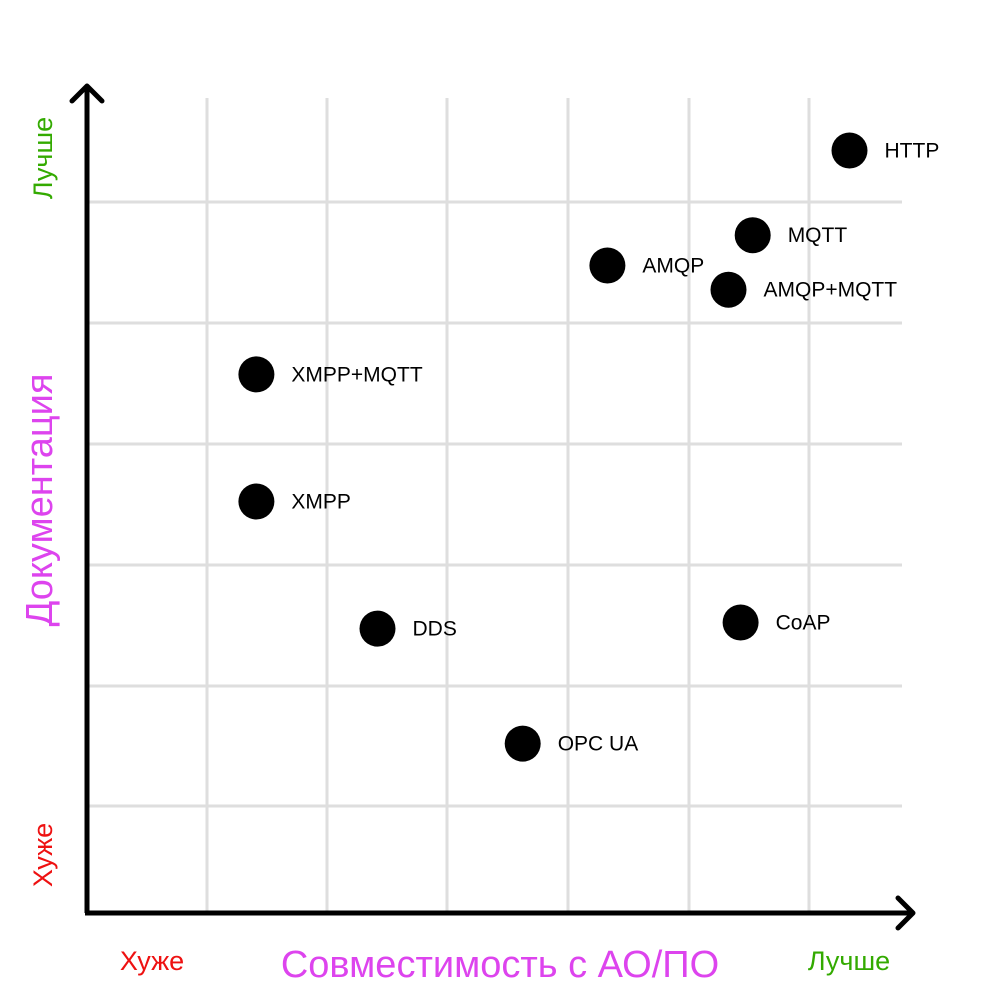  Describe the element at coordinates (905, 913) in the screenshot. I see `x-axis-arrow` at that location.